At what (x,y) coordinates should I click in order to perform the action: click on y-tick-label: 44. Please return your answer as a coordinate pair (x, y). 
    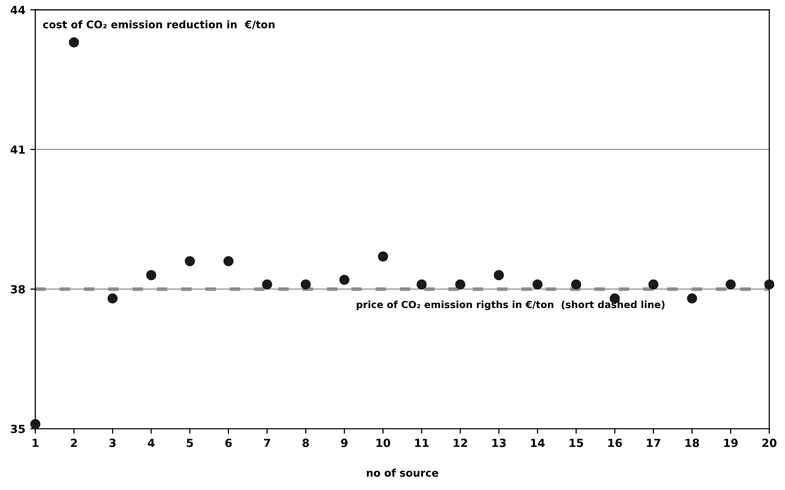
    Looking at the image, I should click on (18, 10).